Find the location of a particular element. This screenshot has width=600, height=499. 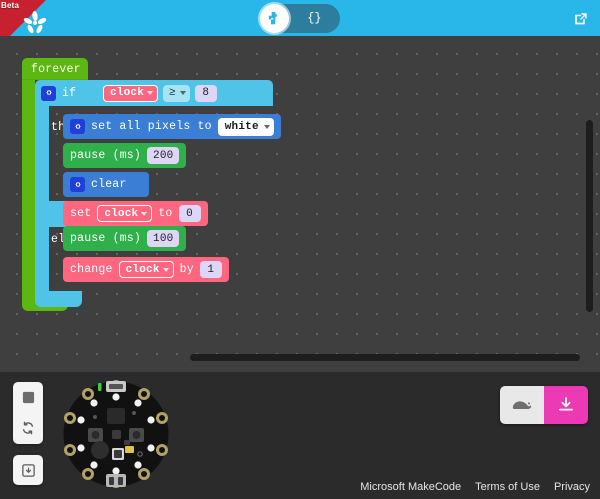

block-pause-100: pause (ms) 100 is located at coordinates (125, 238).